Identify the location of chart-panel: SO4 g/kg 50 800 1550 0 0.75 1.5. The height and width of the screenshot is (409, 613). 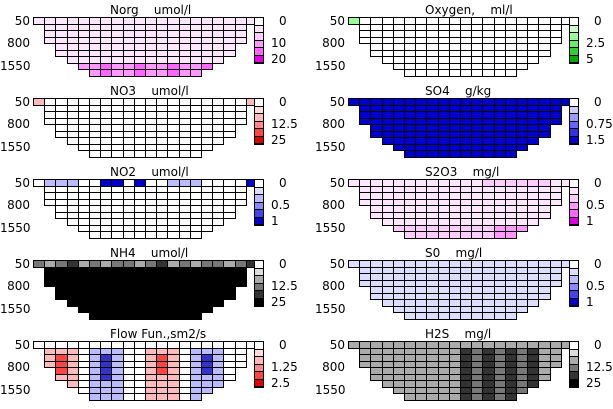
(464, 121).